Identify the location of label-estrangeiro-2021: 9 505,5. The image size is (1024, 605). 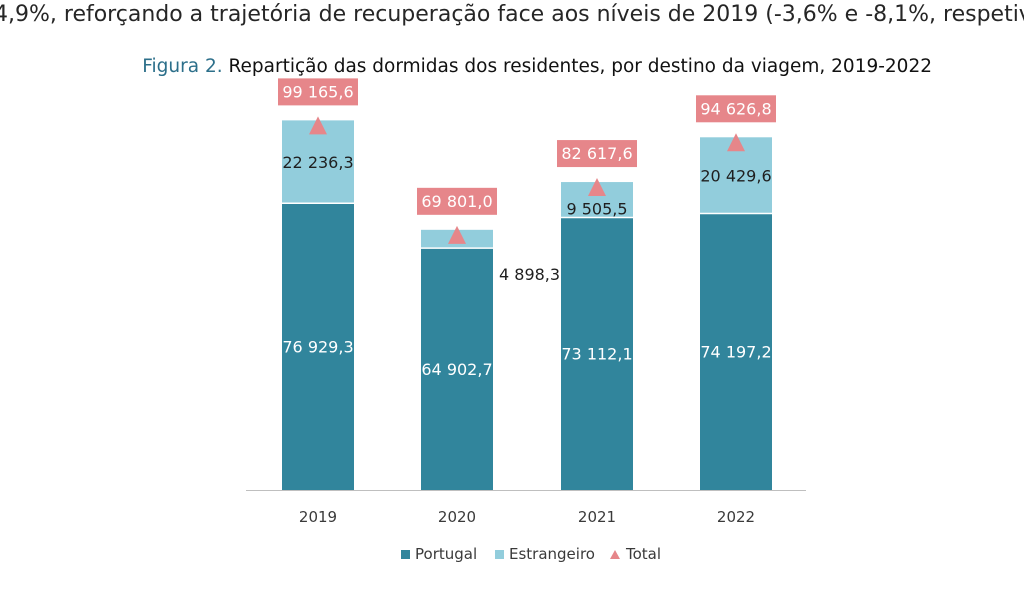
(596, 208).